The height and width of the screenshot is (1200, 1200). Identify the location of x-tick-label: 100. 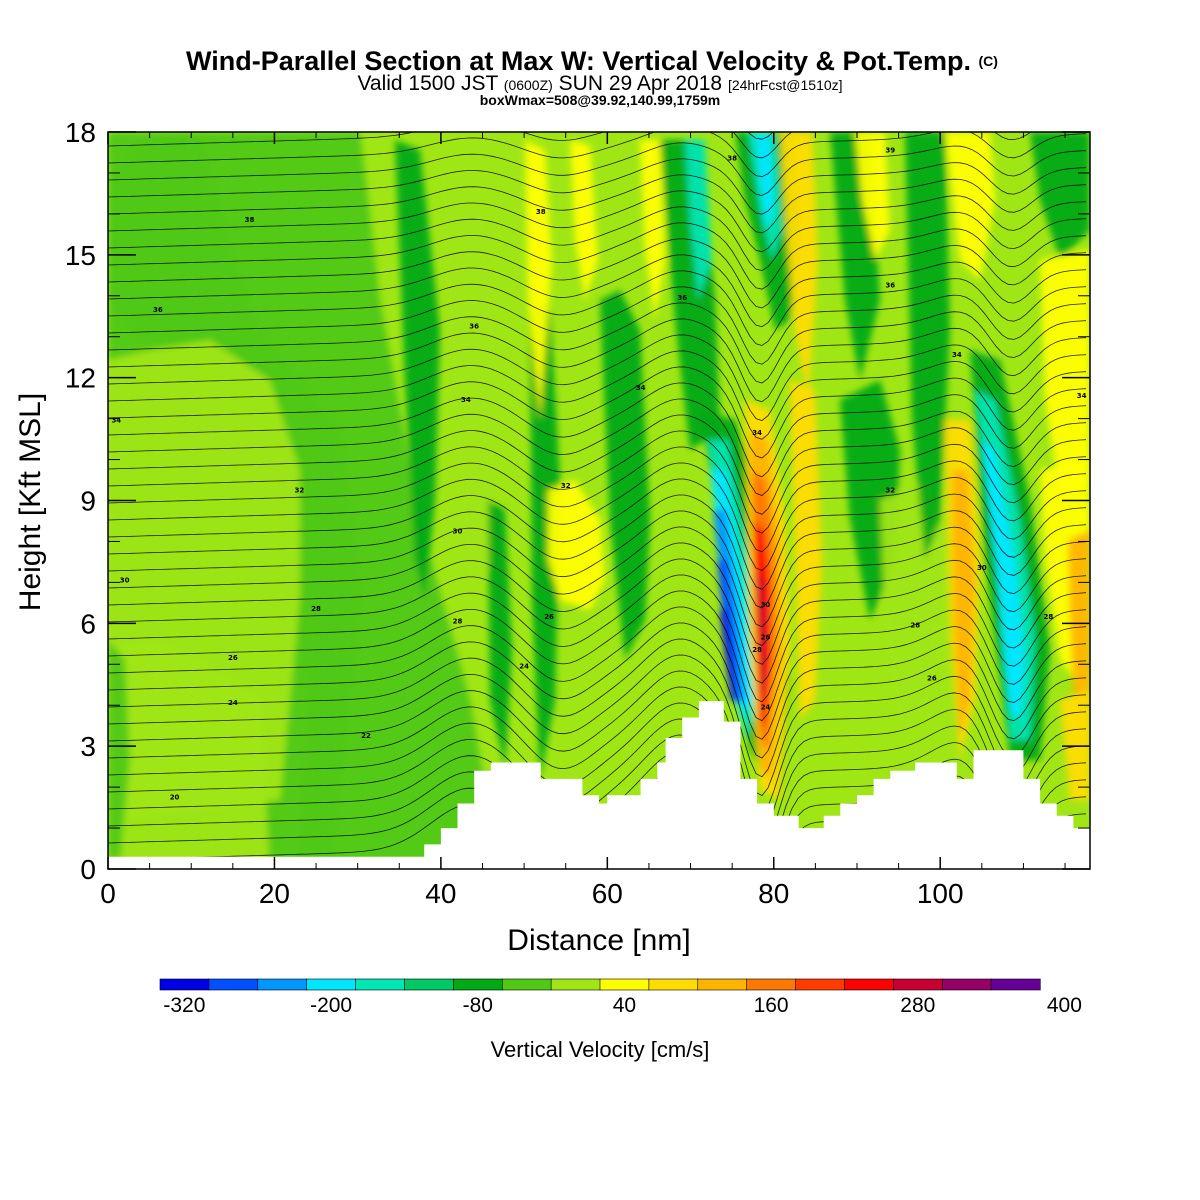
(940, 893).